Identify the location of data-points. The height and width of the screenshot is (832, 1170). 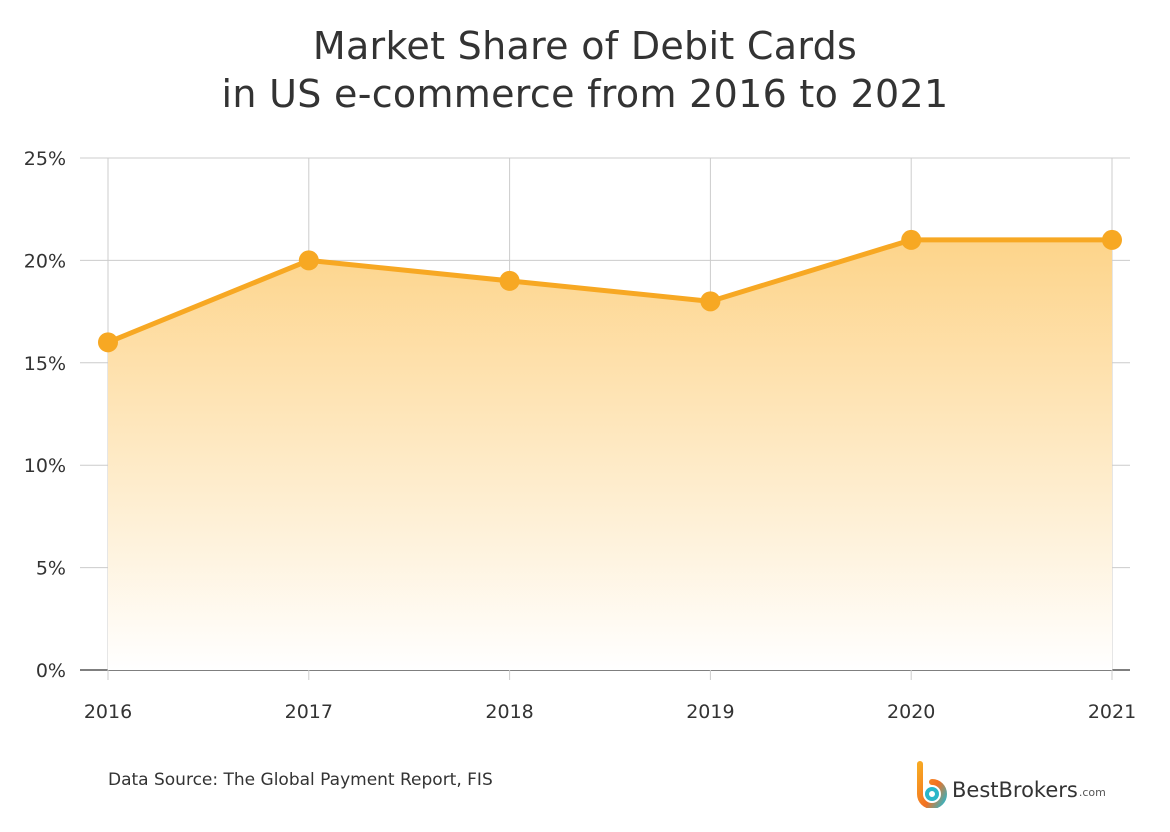
(610, 291).